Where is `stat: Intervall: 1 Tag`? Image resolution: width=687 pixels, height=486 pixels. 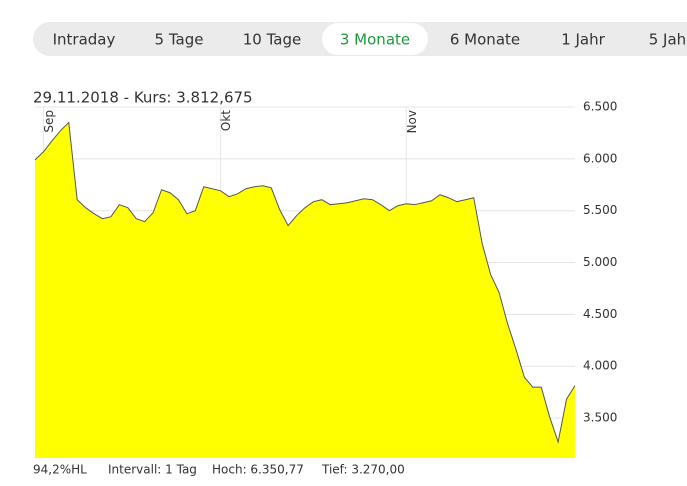
stat: Intervall: 1 Tag is located at coordinates (152, 470).